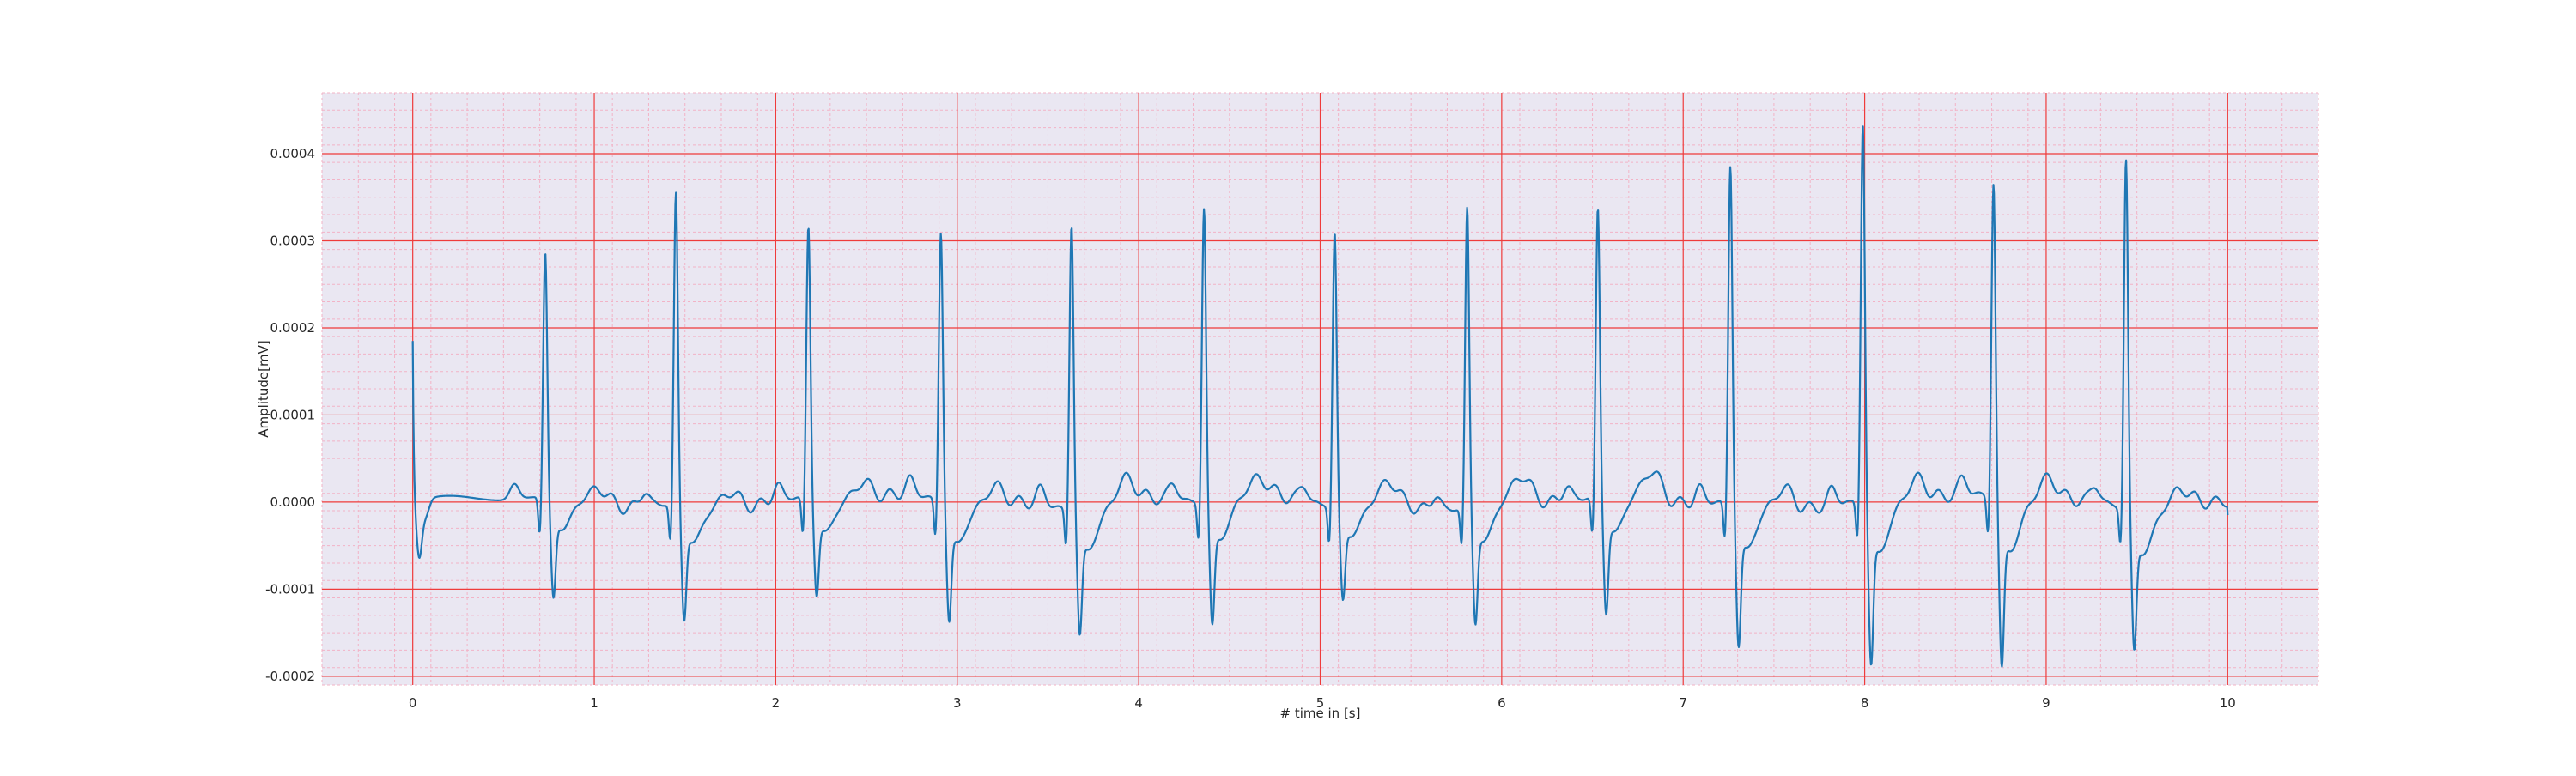  I want to click on x-tick-label: 6, so click(1502, 703).